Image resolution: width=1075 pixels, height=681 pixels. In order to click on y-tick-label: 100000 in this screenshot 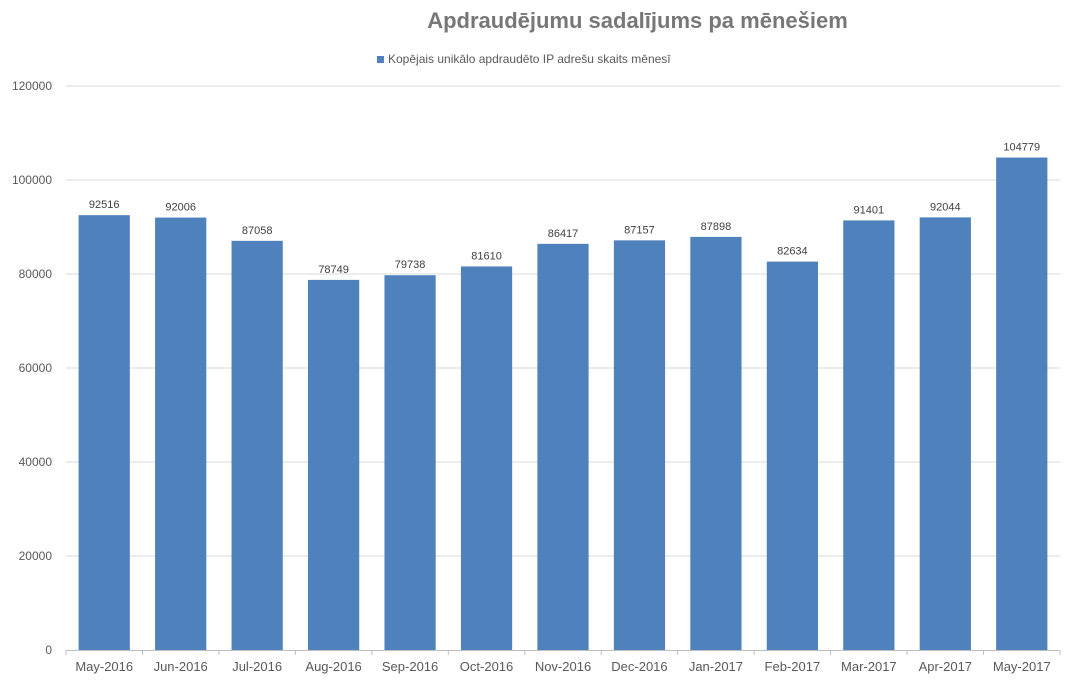, I will do `click(32, 180)`.